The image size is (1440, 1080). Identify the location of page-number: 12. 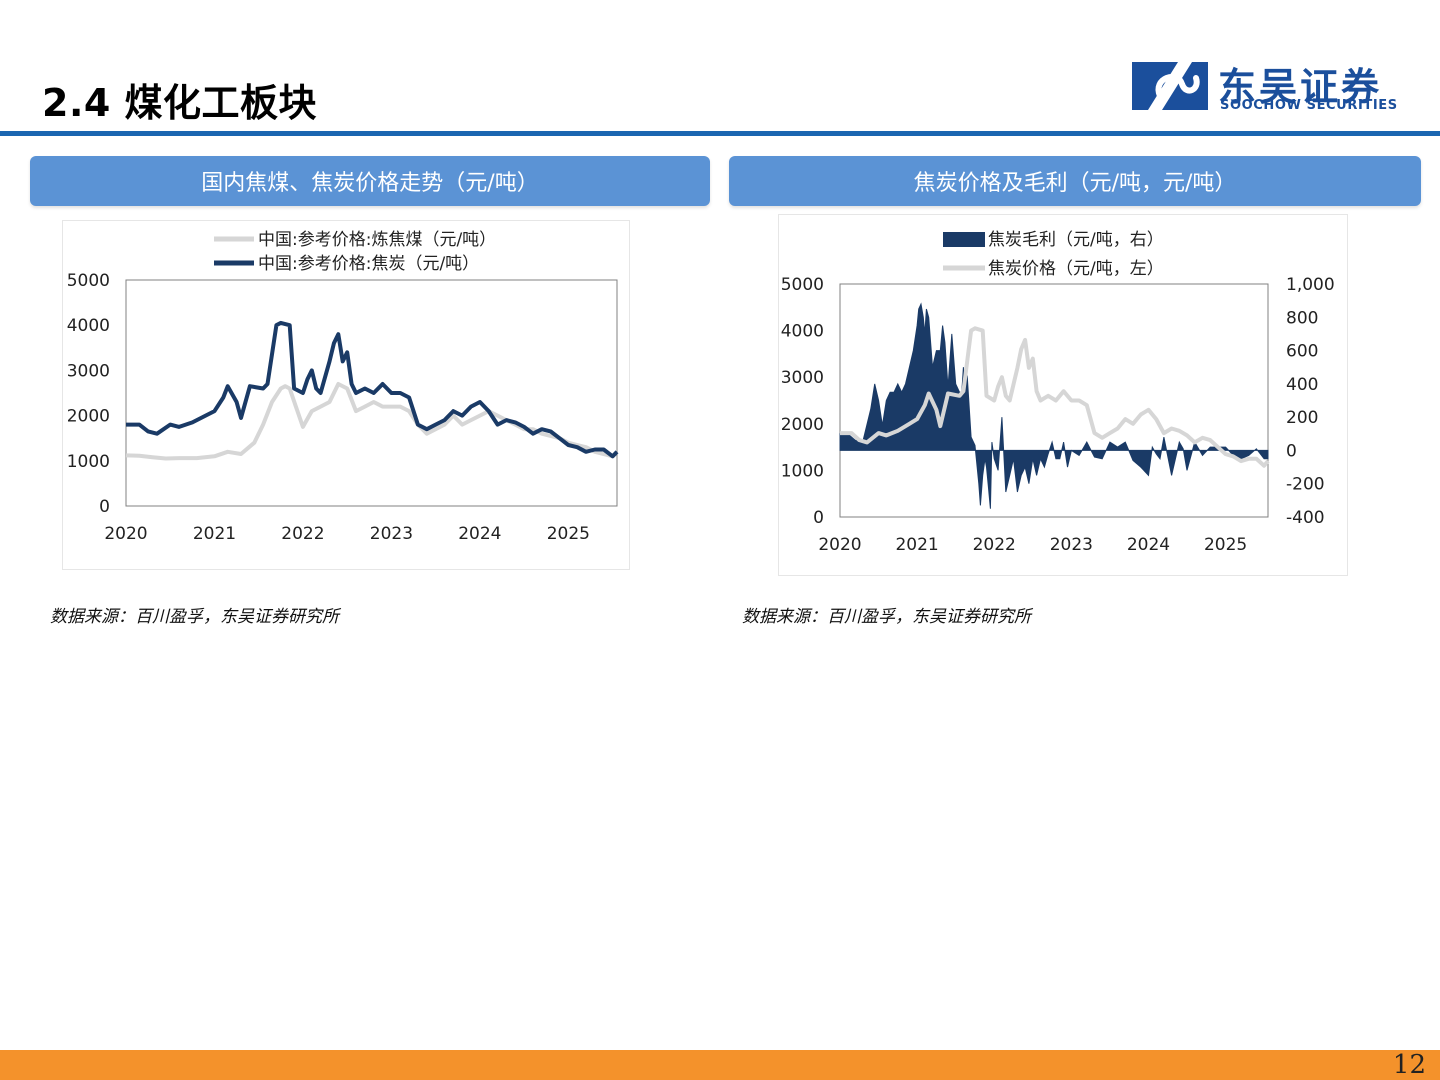
(1409, 1065).